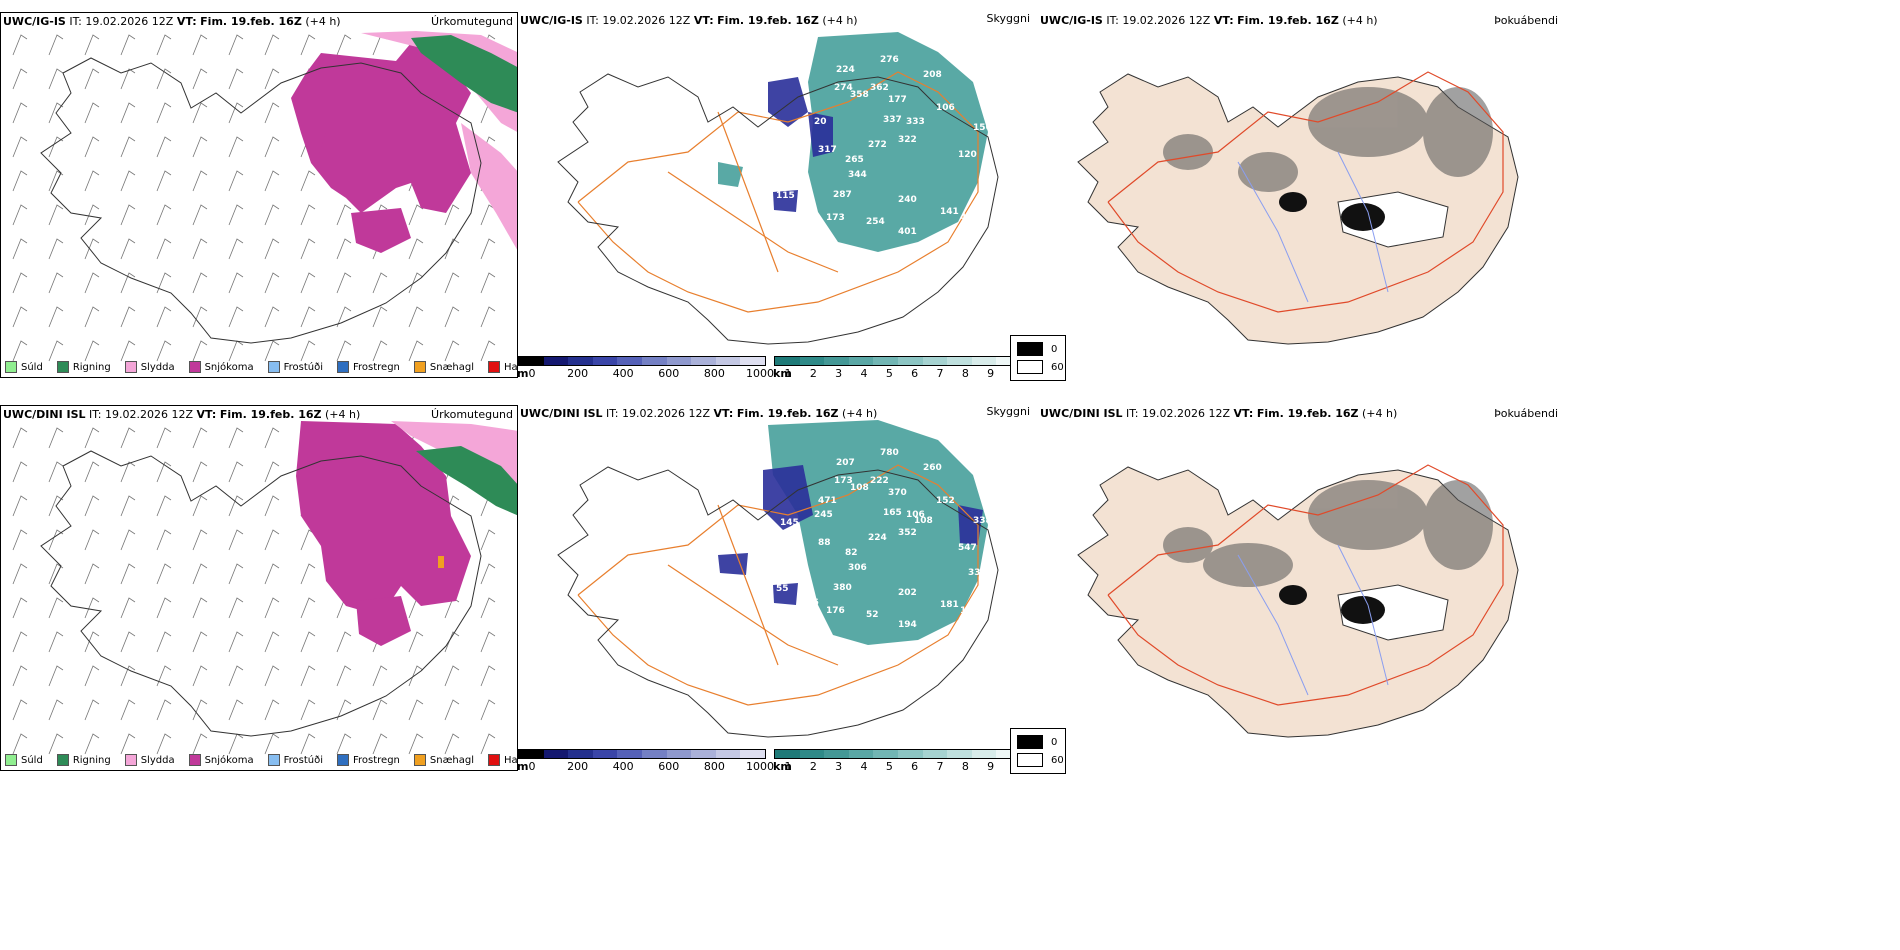  What do you see at coordinates (898, 373) in the screenshot?
I see `colorbar-ticks: 12345678910` at bounding box center [898, 373].